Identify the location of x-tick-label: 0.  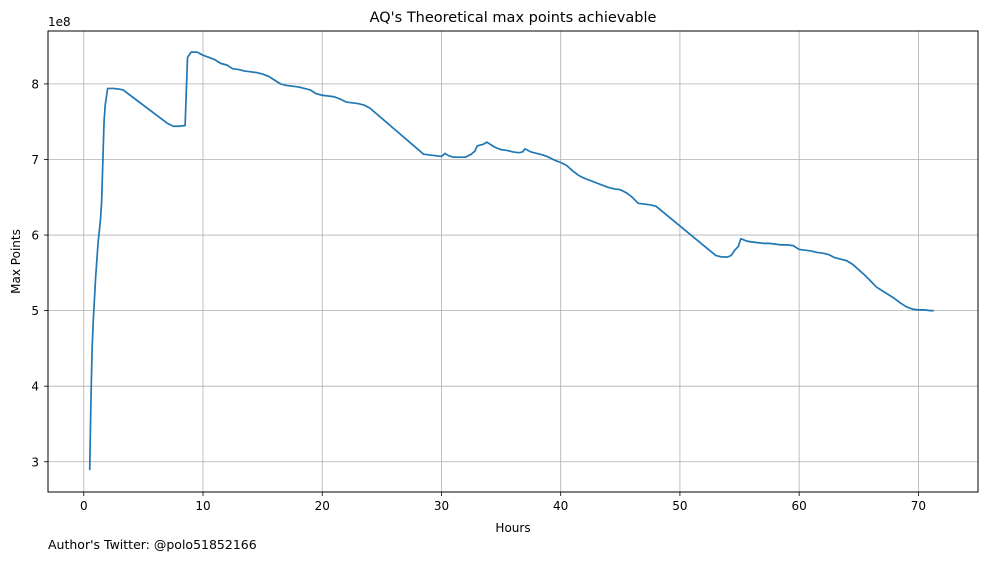
(84, 506).